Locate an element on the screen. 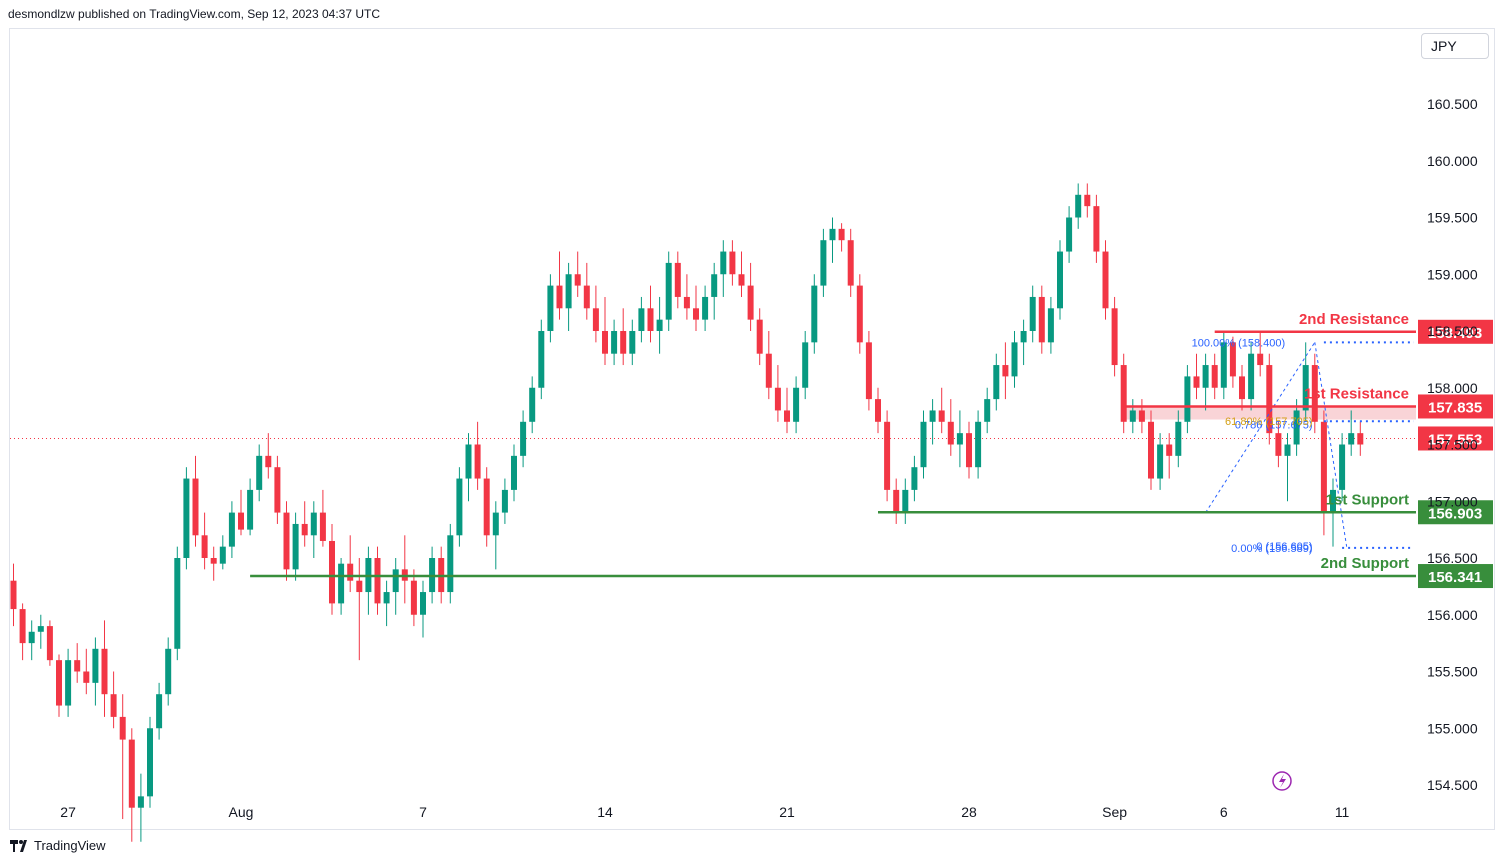 The height and width of the screenshot is (865, 1505). tradingview-footer: TradingView is located at coordinates (58, 845).